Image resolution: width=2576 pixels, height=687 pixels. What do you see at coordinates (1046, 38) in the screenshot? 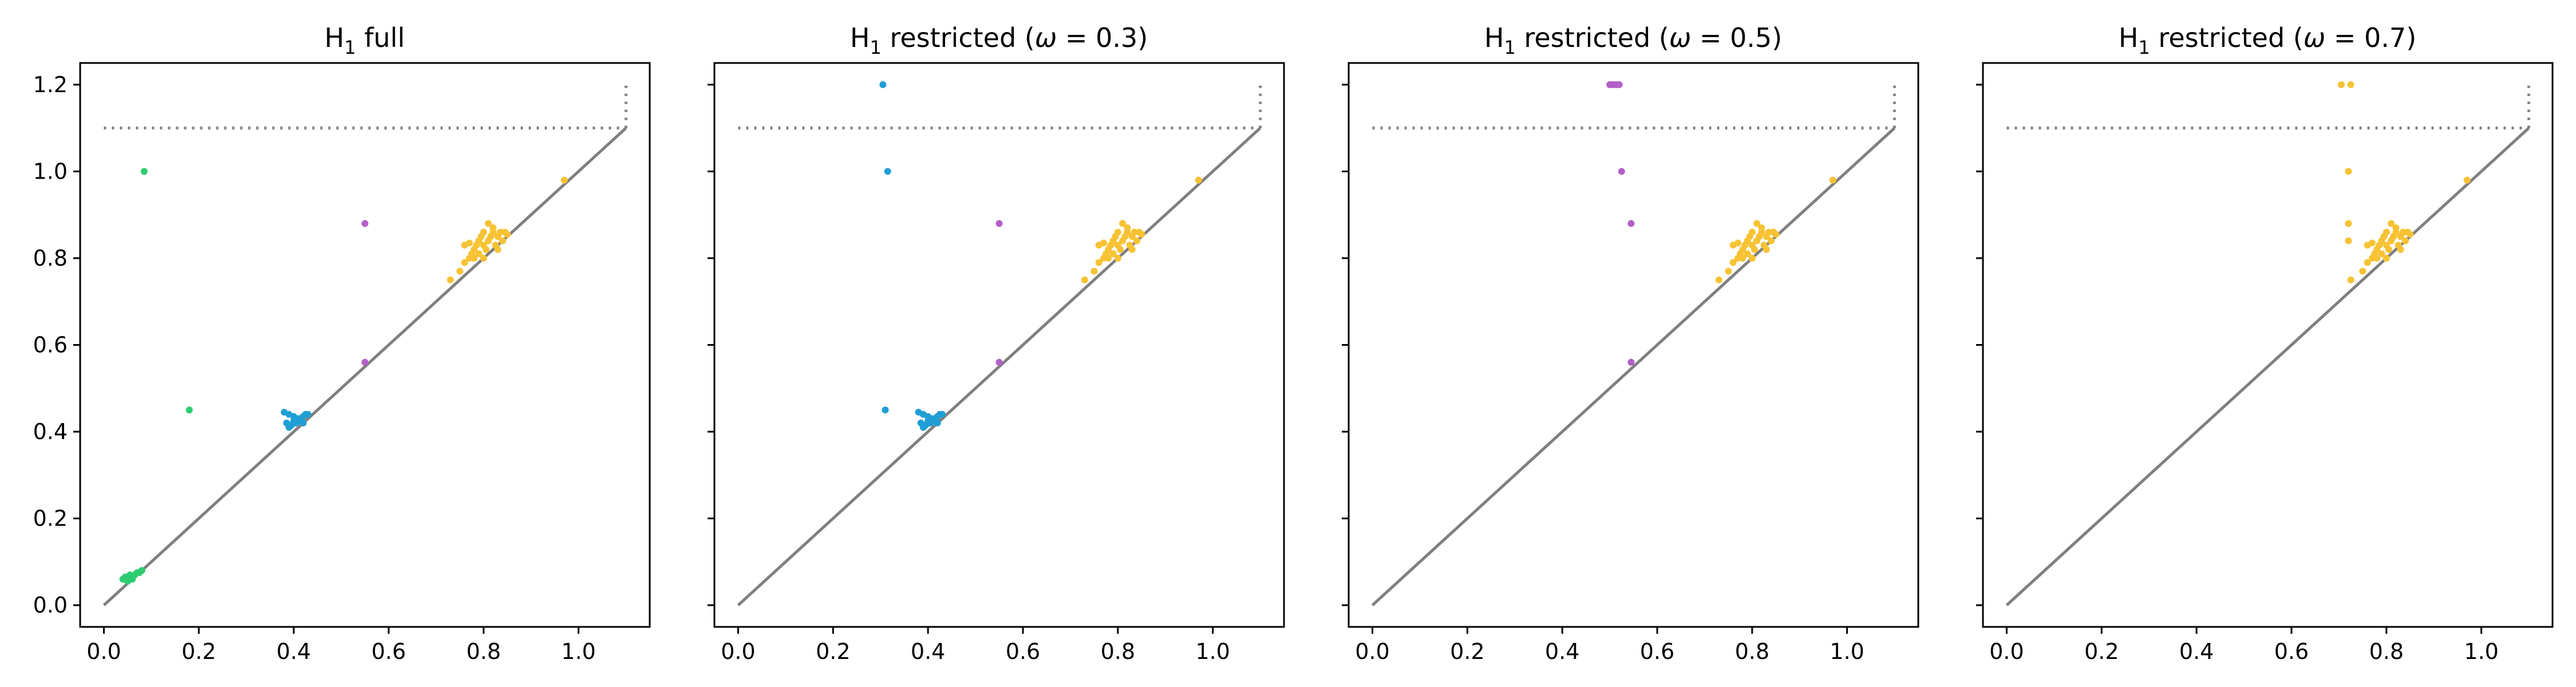
I see `panel-2-title-omega: ω` at bounding box center [1046, 38].